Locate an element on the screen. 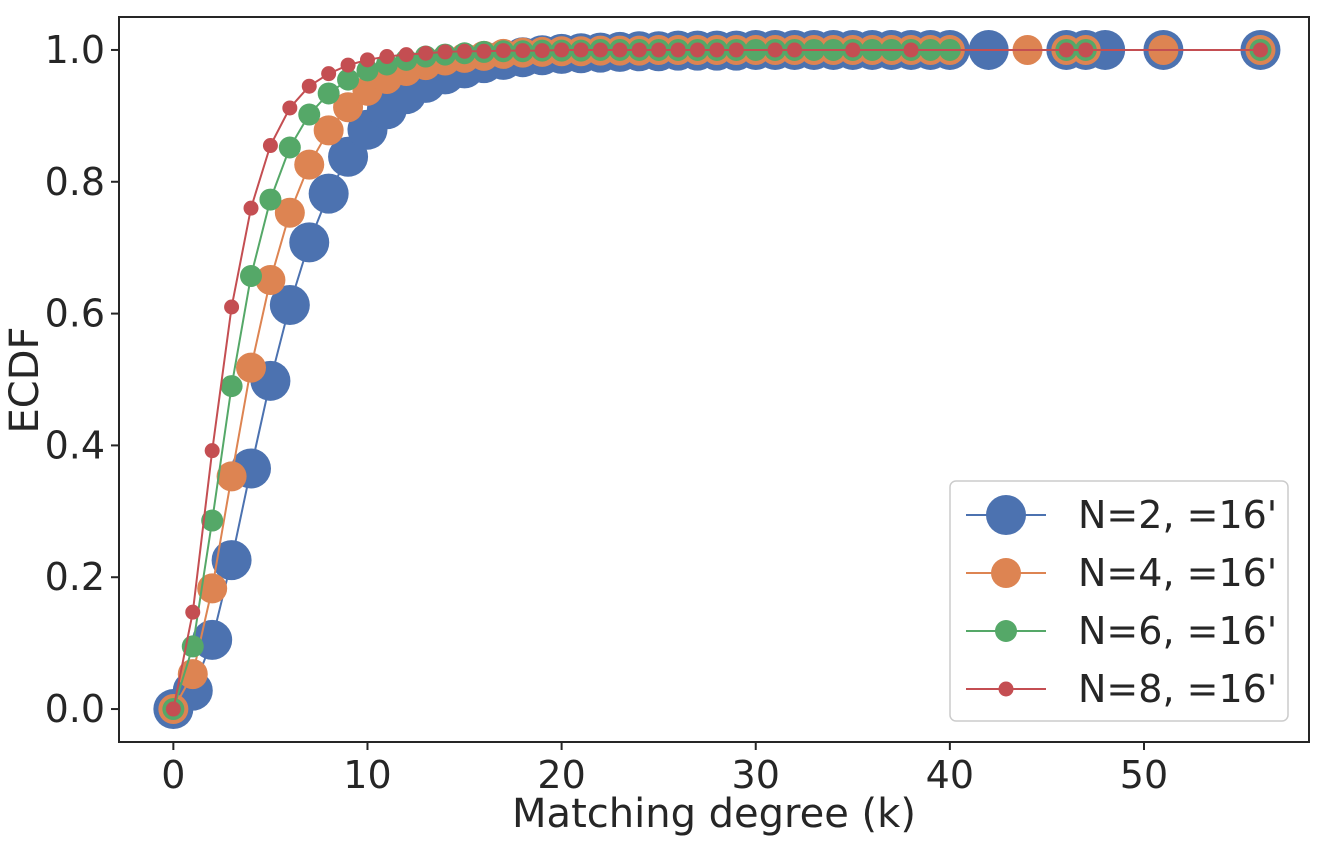  legend-item: N=8, =16' is located at coordinates (1121, 689).